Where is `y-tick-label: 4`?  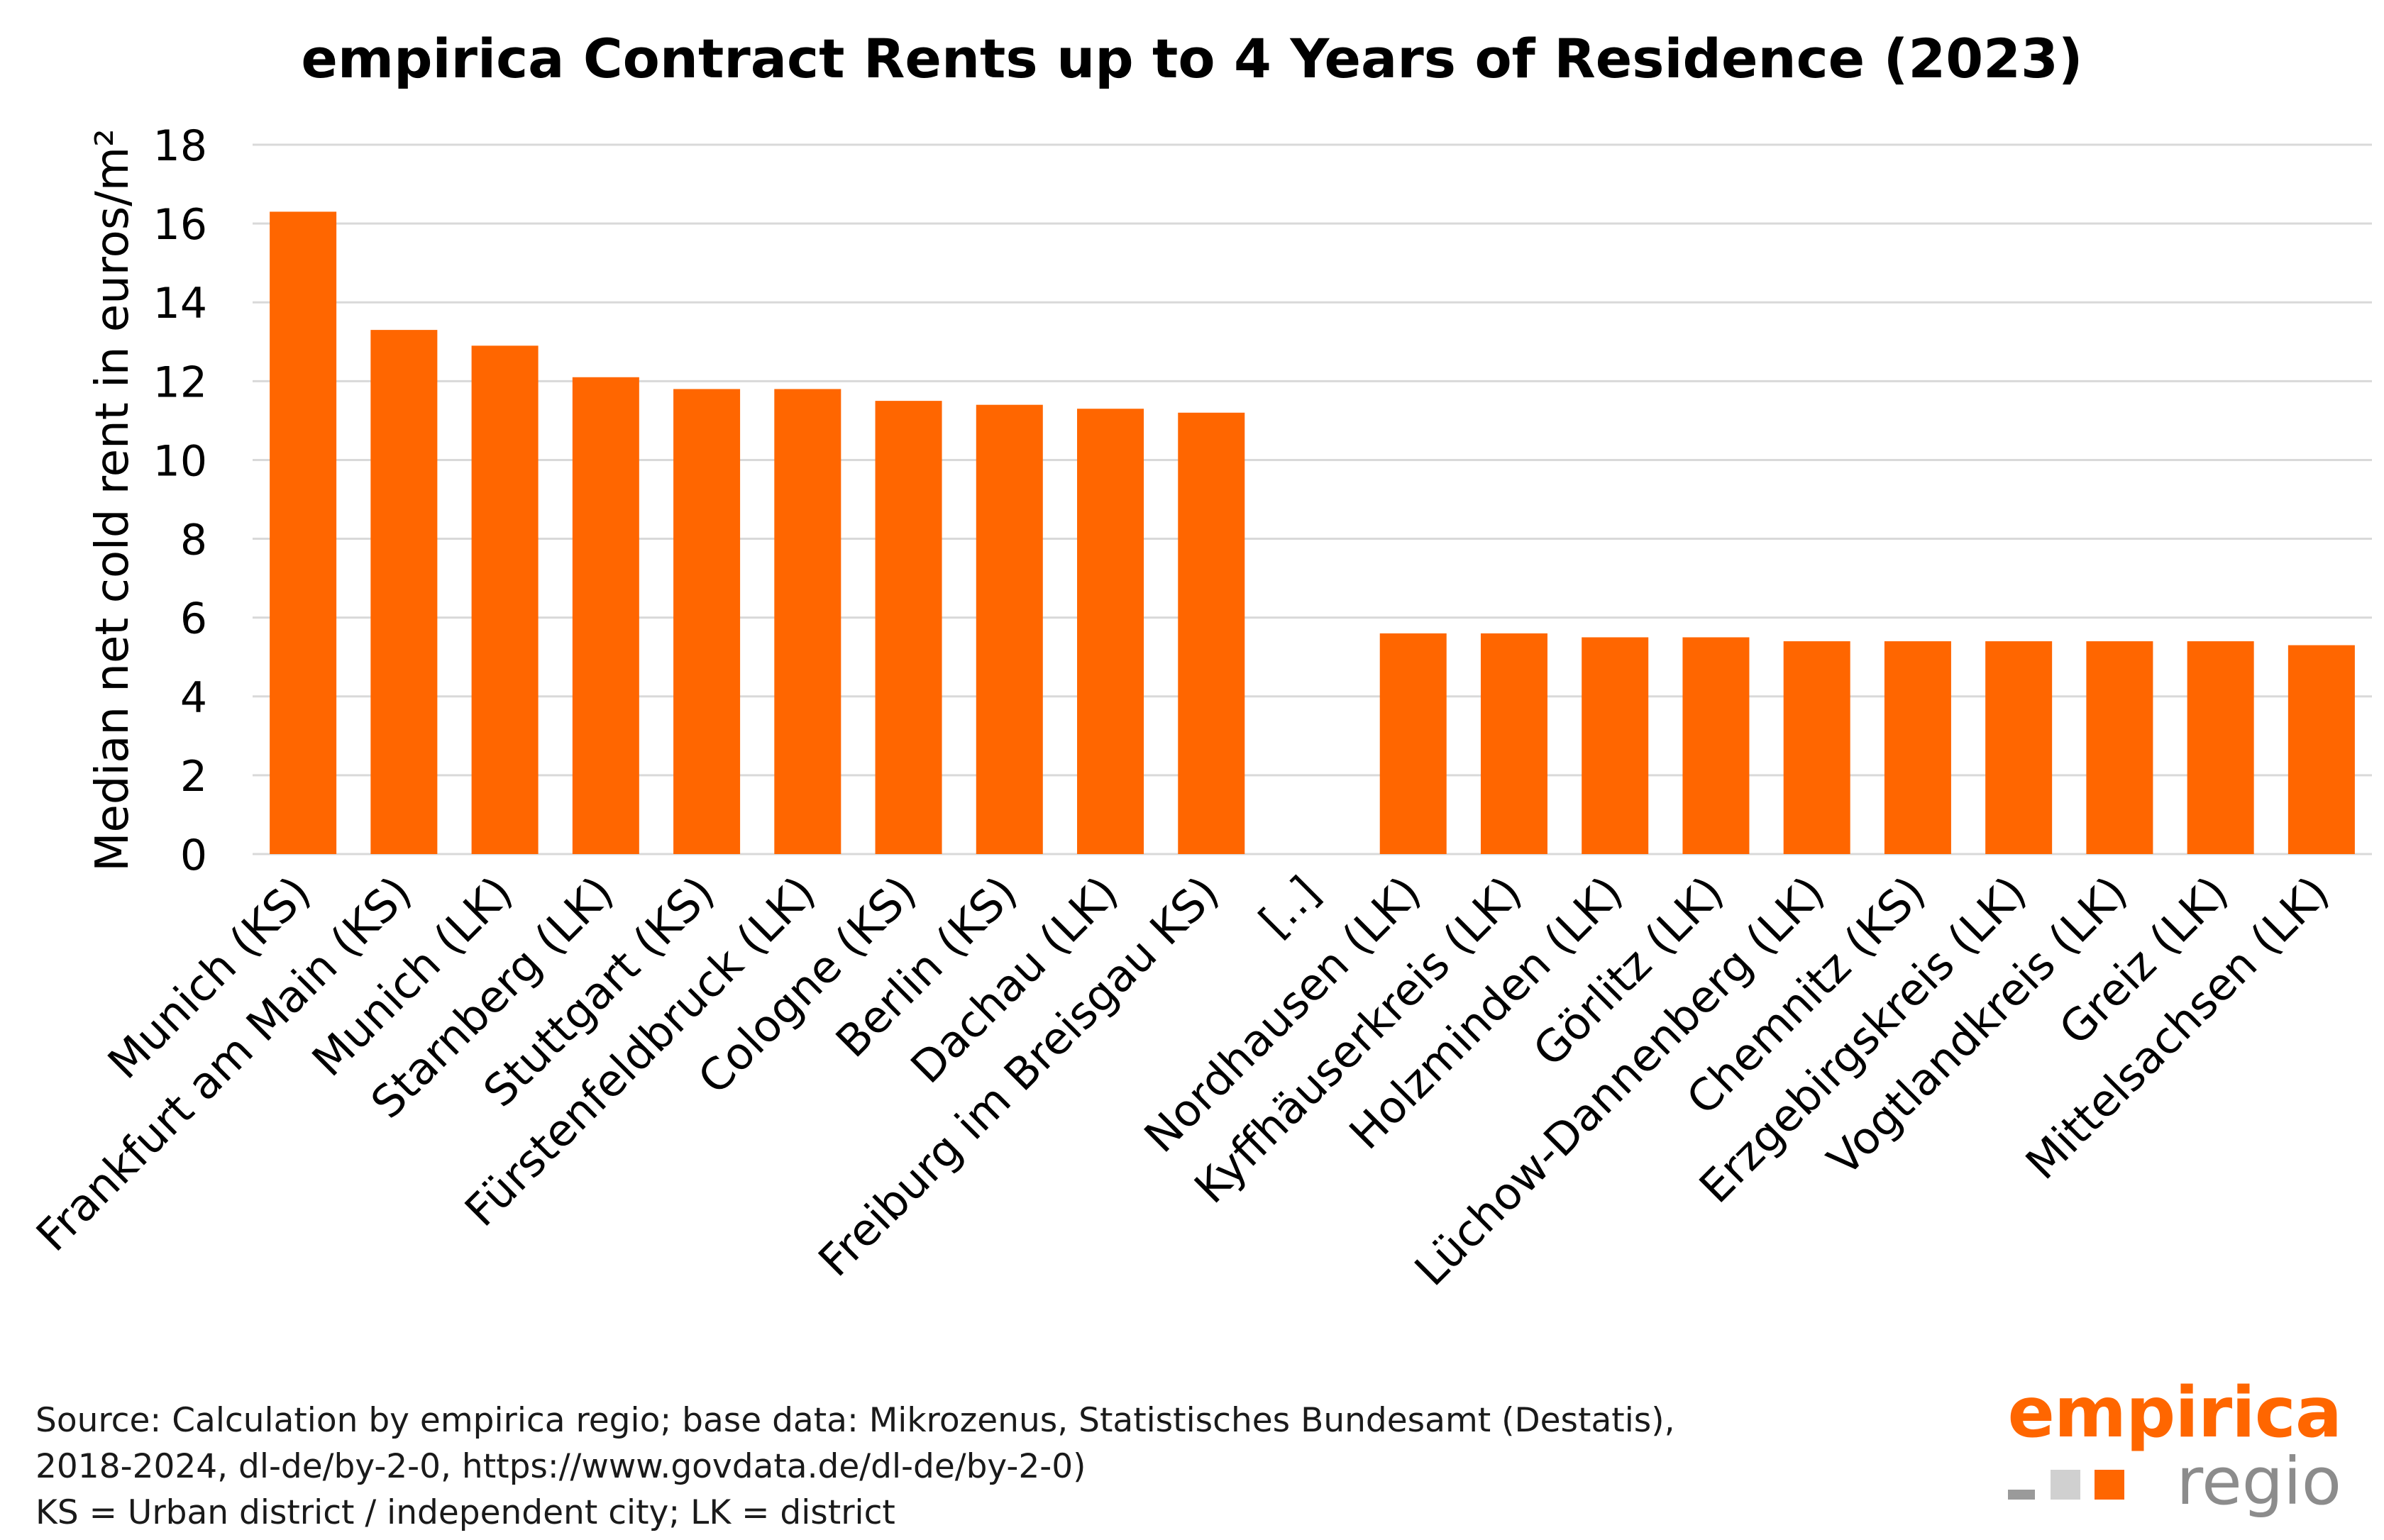
y-tick-label: 4 is located at coordinates (193, 698).